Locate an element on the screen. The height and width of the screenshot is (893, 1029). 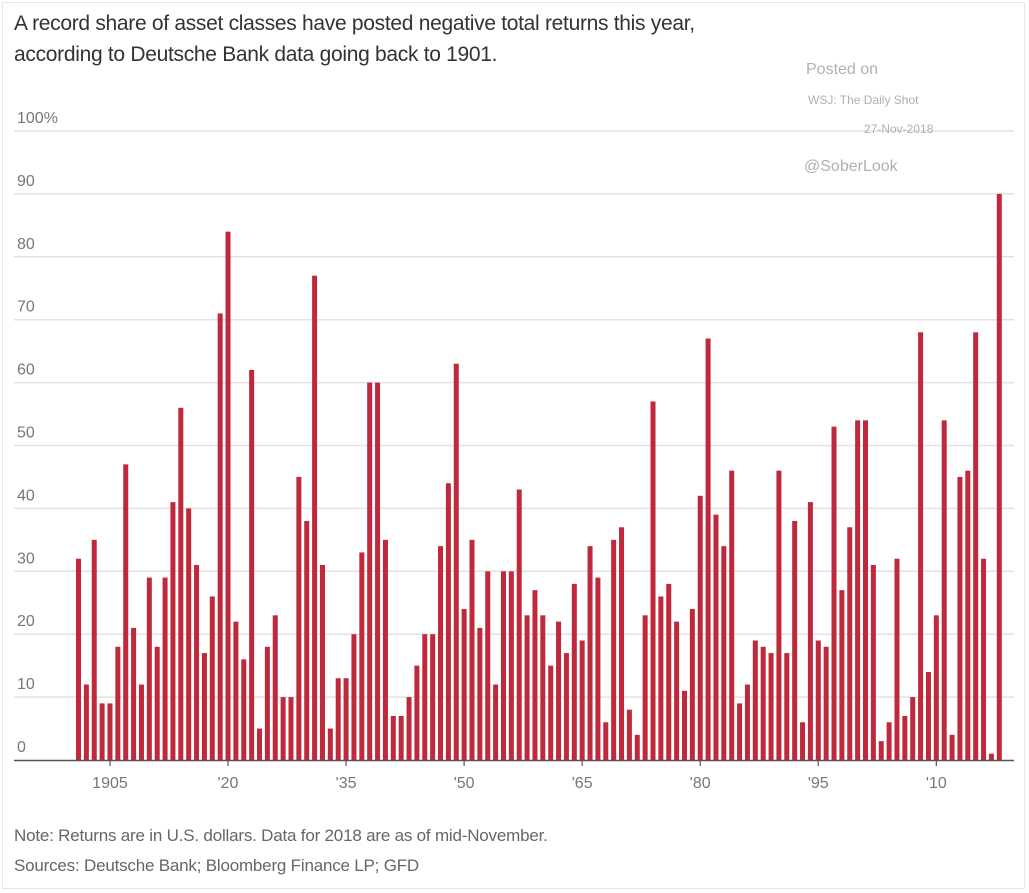
bar-2002 is located at coordinates (873, 662).